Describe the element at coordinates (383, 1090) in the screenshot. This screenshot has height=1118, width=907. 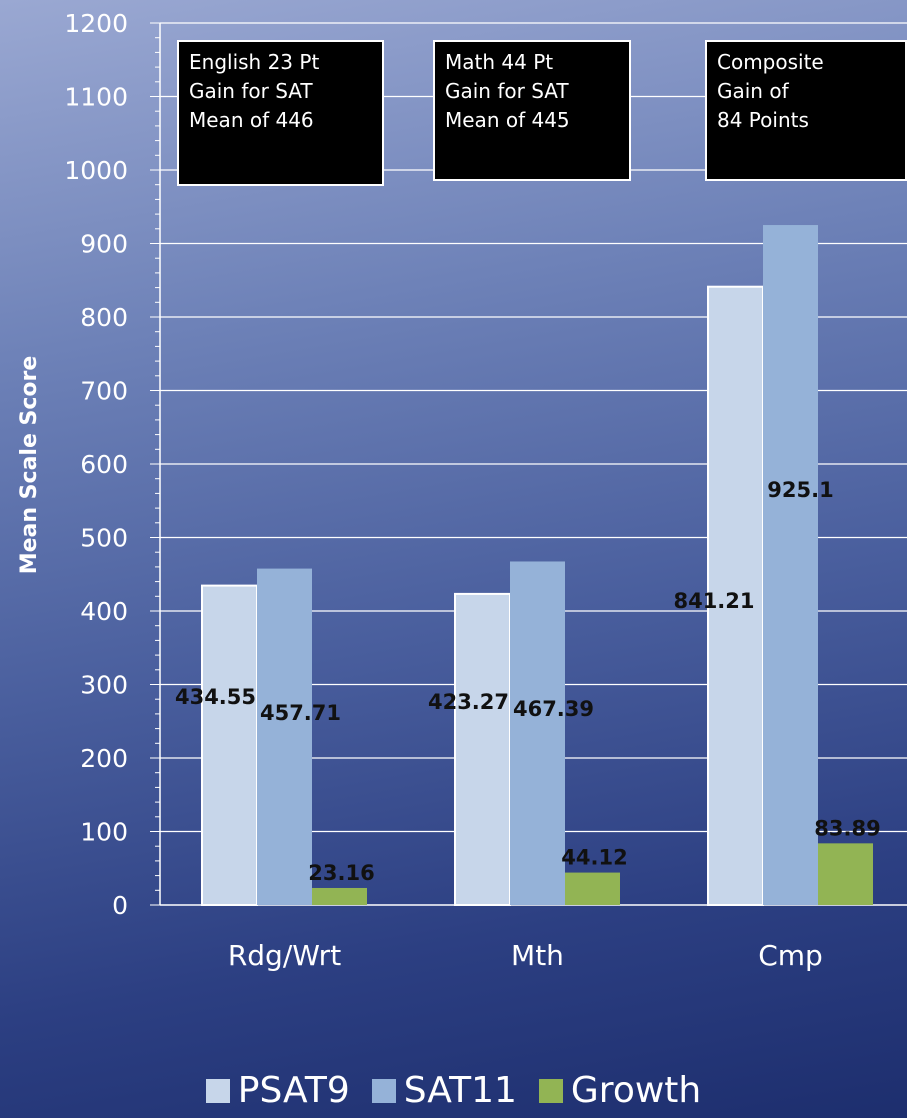
I see `legend-swatch-sat11` at that location.